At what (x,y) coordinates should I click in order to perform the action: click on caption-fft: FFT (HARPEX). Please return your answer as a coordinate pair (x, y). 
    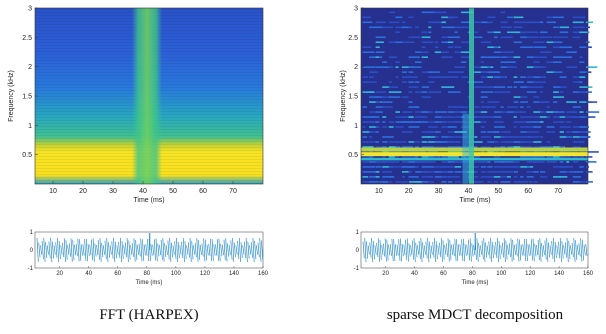
    Looking at the image, I should click on (148, 315).